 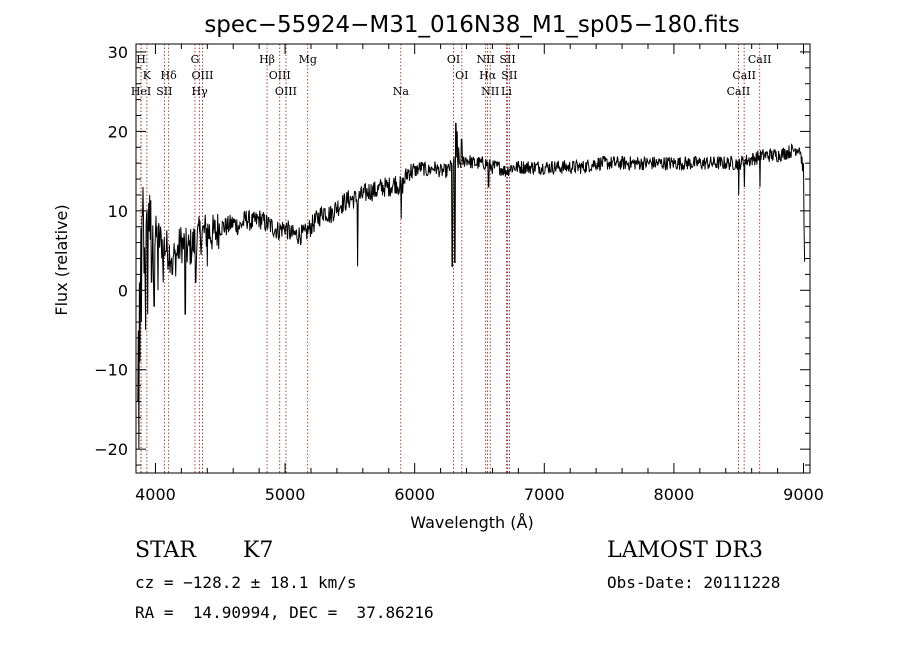 What do you see at coordinates (461, 75) in the screenshot?
I see `line-label-14: OI` at bounding box center [461, 75].